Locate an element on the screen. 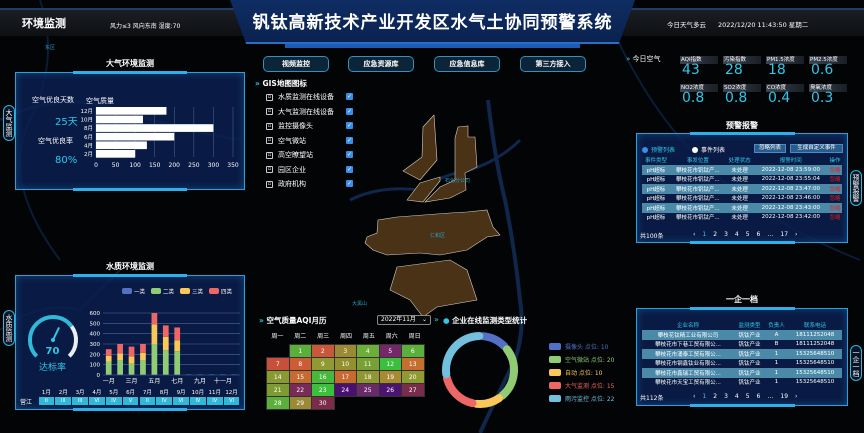  table-row: pH超标 攀枝花市钒钛产... 未处理 2022-12-08 23:55:04 忽略 is located at coordinates (742, 180).